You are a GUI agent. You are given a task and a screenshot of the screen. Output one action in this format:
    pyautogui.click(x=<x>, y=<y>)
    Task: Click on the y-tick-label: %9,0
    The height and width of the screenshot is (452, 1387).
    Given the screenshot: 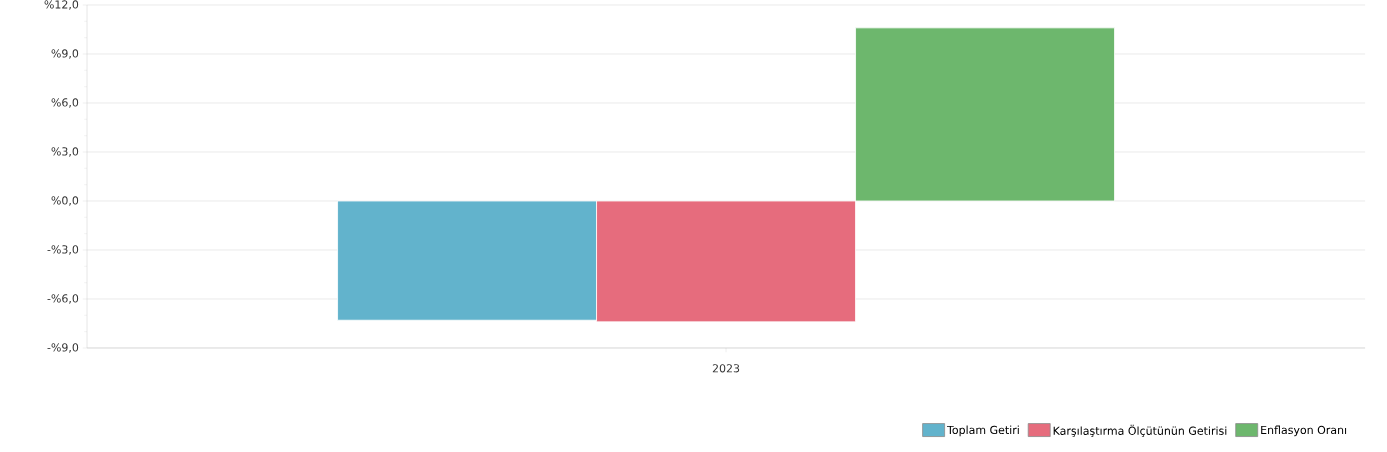 What is the action you would take?
    pyautogui.click(x=65, y=54)
    